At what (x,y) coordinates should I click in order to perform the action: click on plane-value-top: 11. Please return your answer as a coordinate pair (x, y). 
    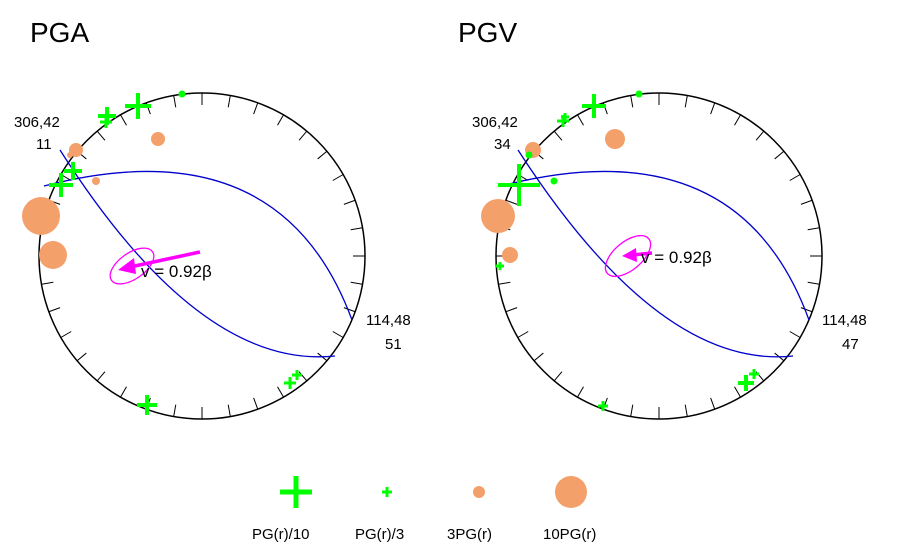
    Looking at the image, I should click on (44, 144).